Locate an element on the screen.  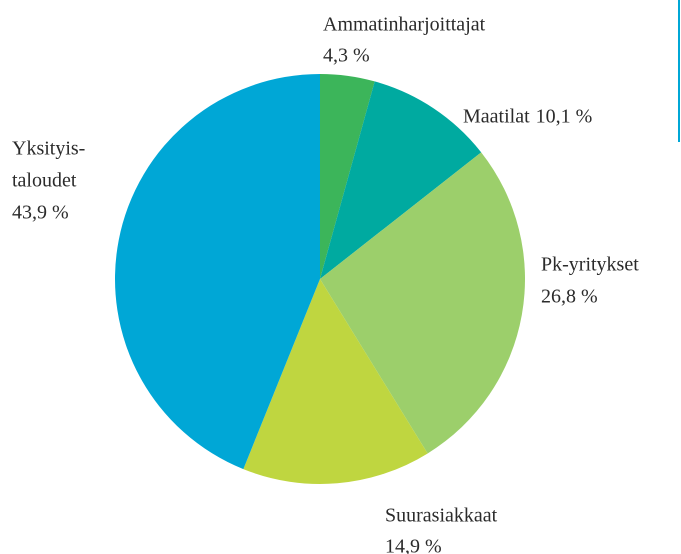
slice-label: taloudet is located at coordinates (44, 181).